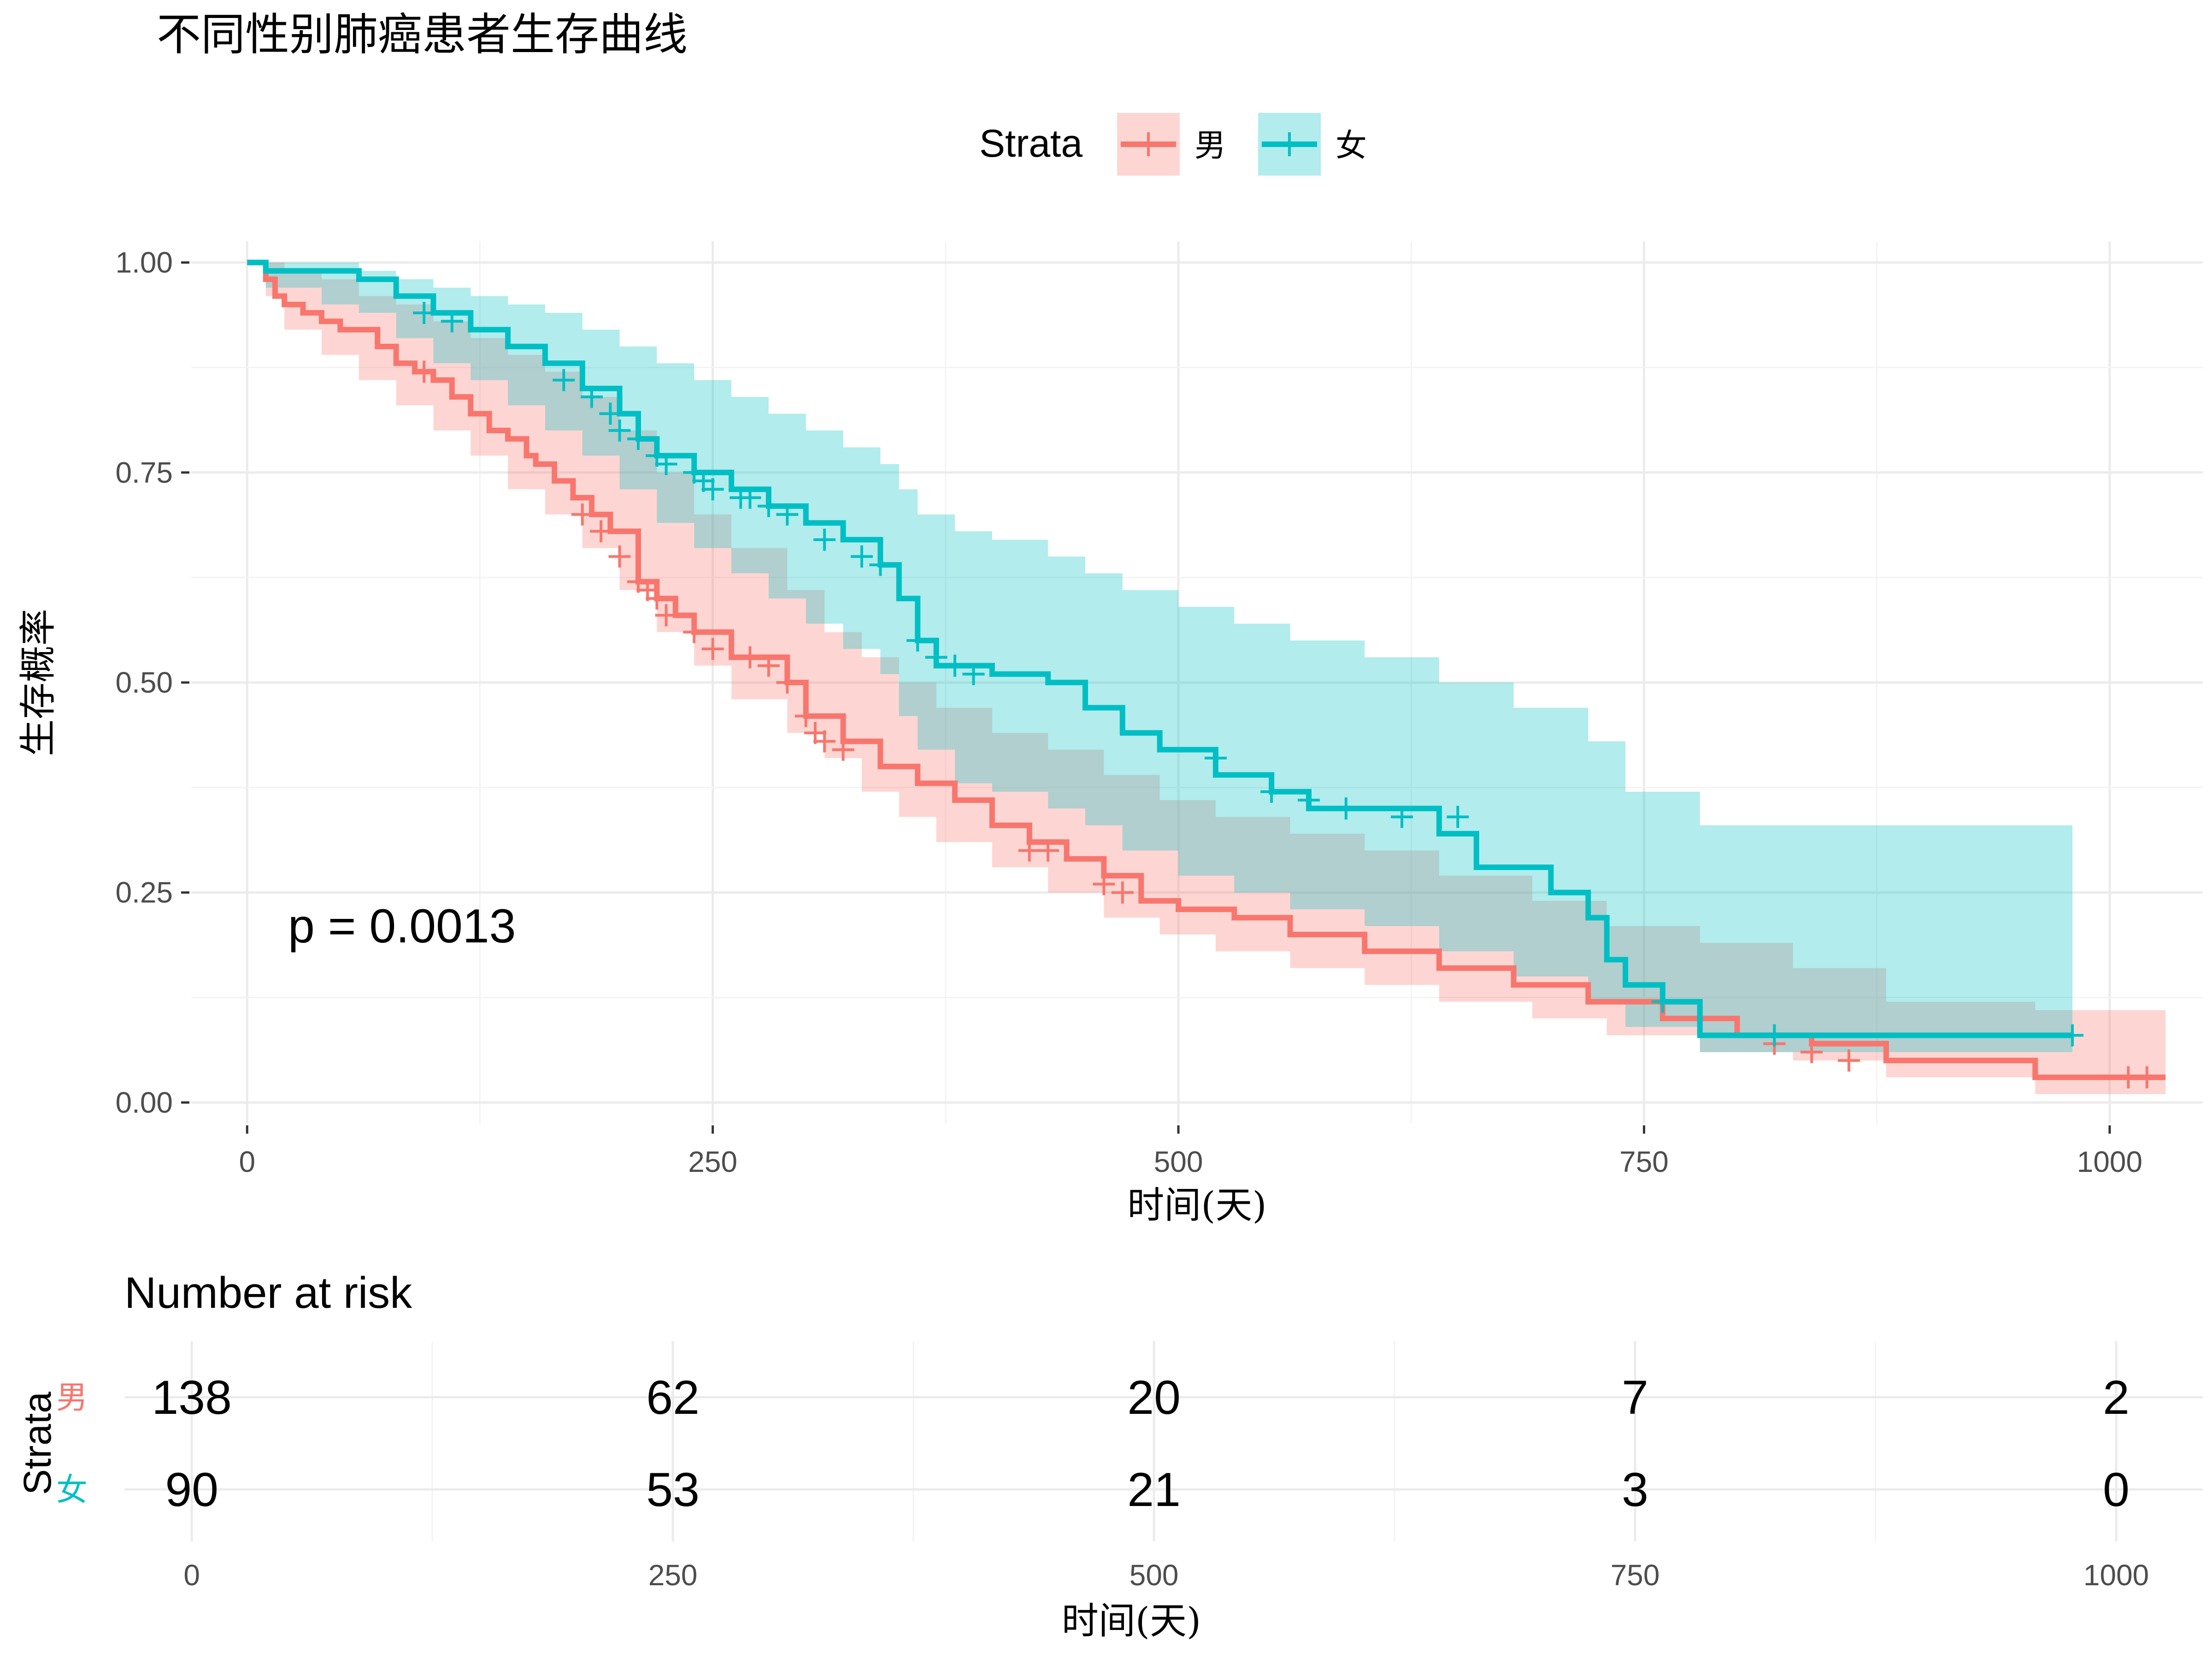 The image size is (2212, 1659). I want to click on risk-y-axis-title: Strata, so click(37, 1443).